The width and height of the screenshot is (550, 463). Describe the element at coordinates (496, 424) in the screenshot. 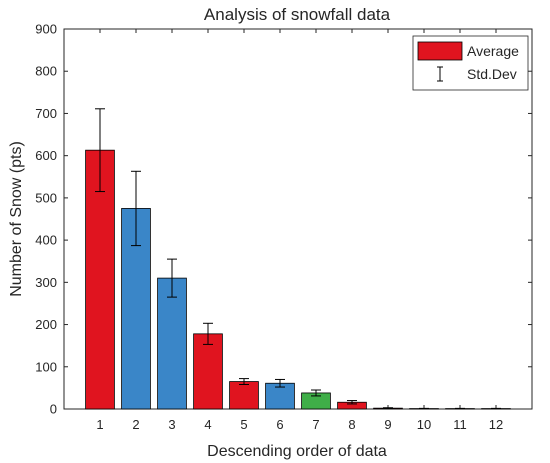

I see `x-tick-label: 12` at that location.